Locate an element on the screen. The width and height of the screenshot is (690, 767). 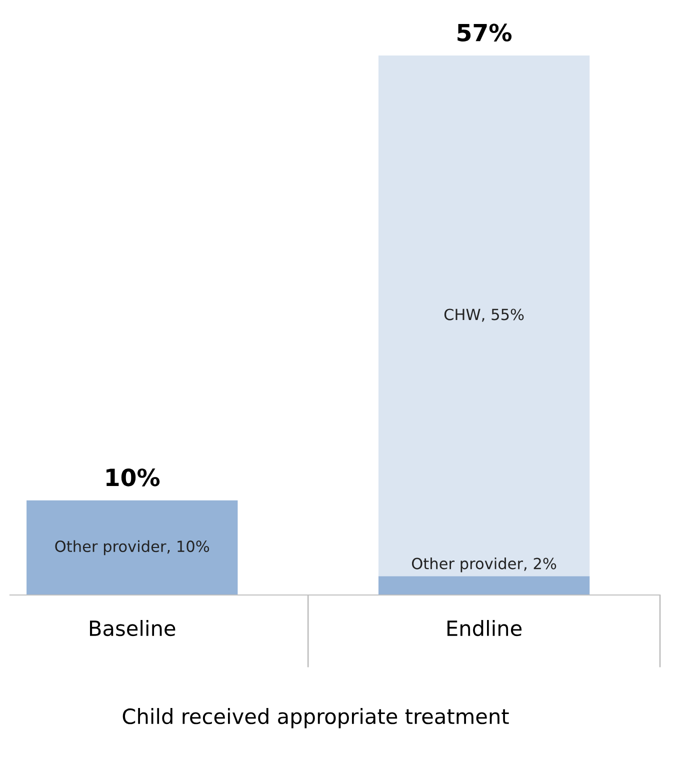
total-label: 10% is located at coordinates (133, 477).